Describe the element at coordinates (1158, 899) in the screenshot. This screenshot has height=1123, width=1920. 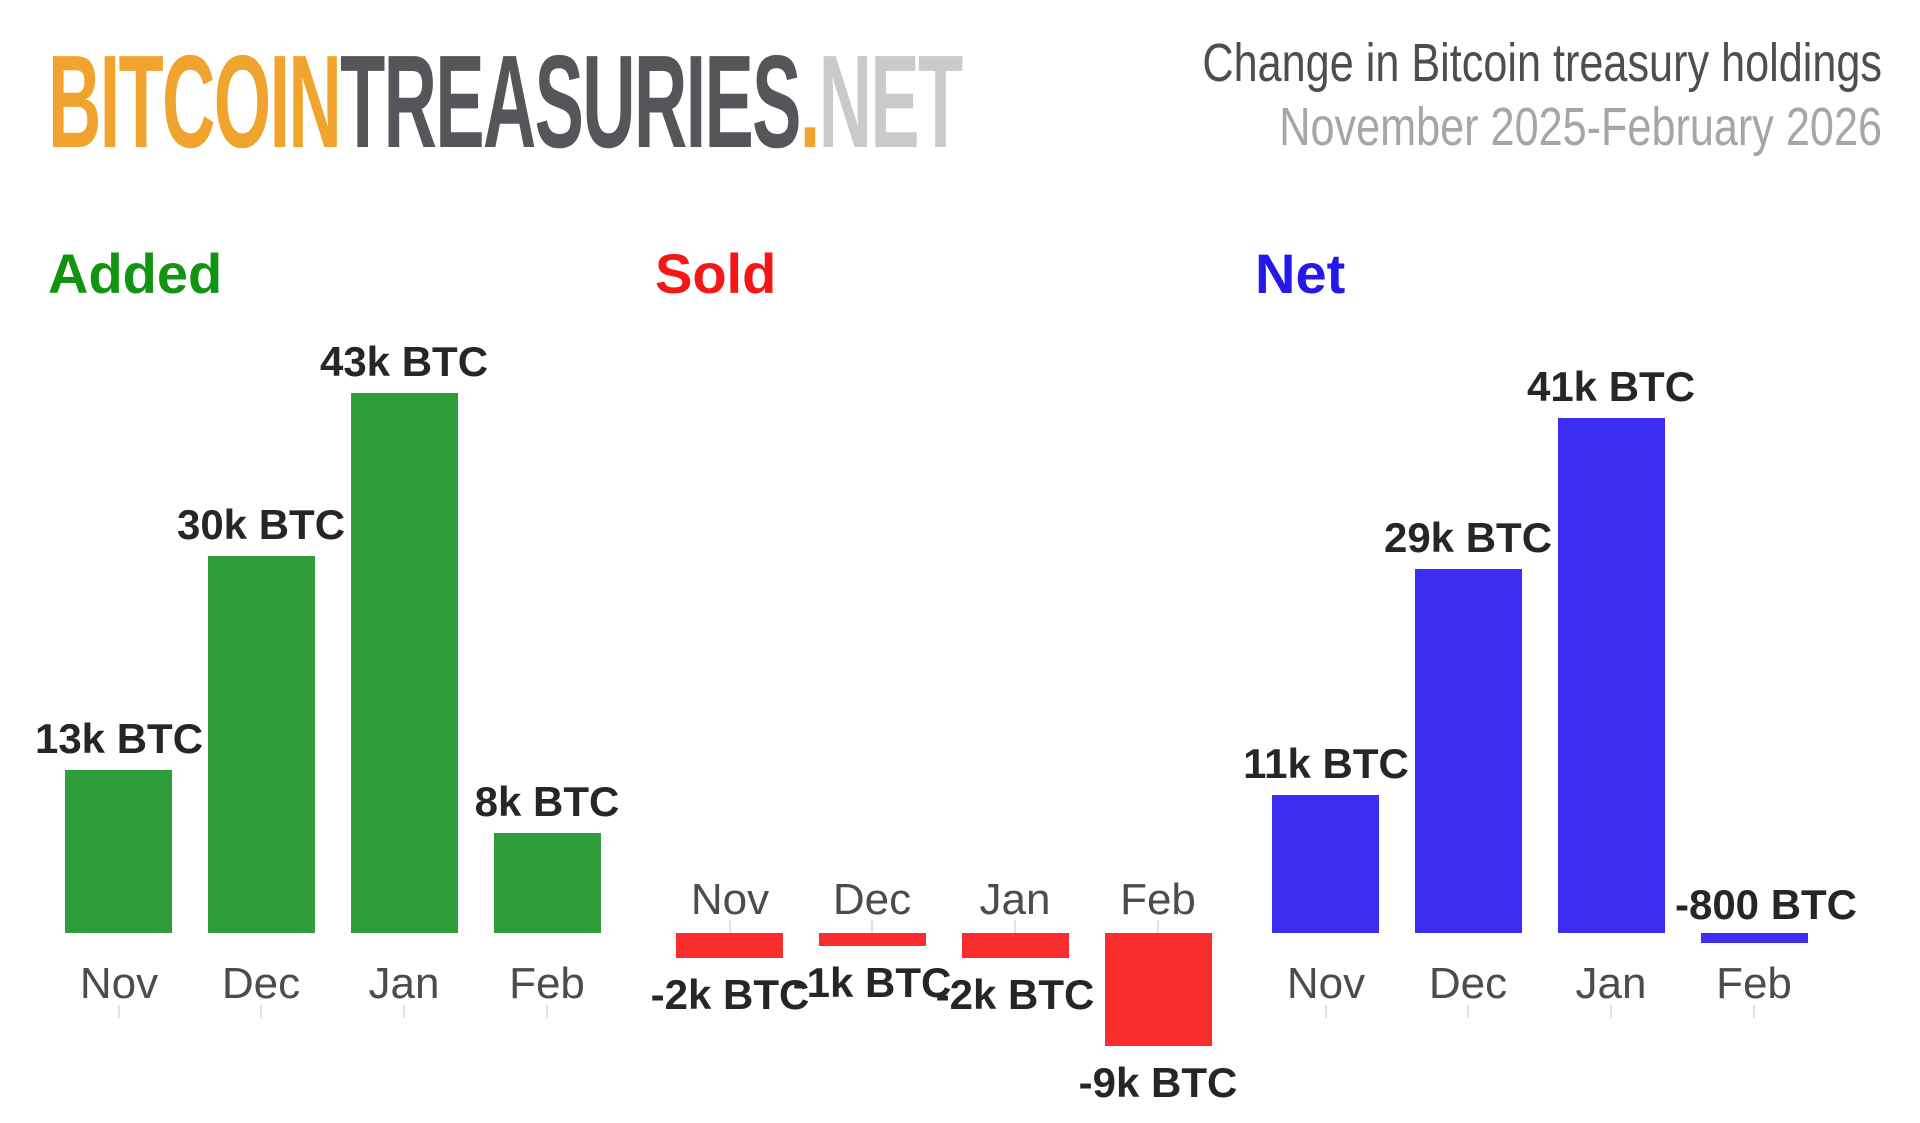
I see `sold-month-label-feb: Feb` at that location.